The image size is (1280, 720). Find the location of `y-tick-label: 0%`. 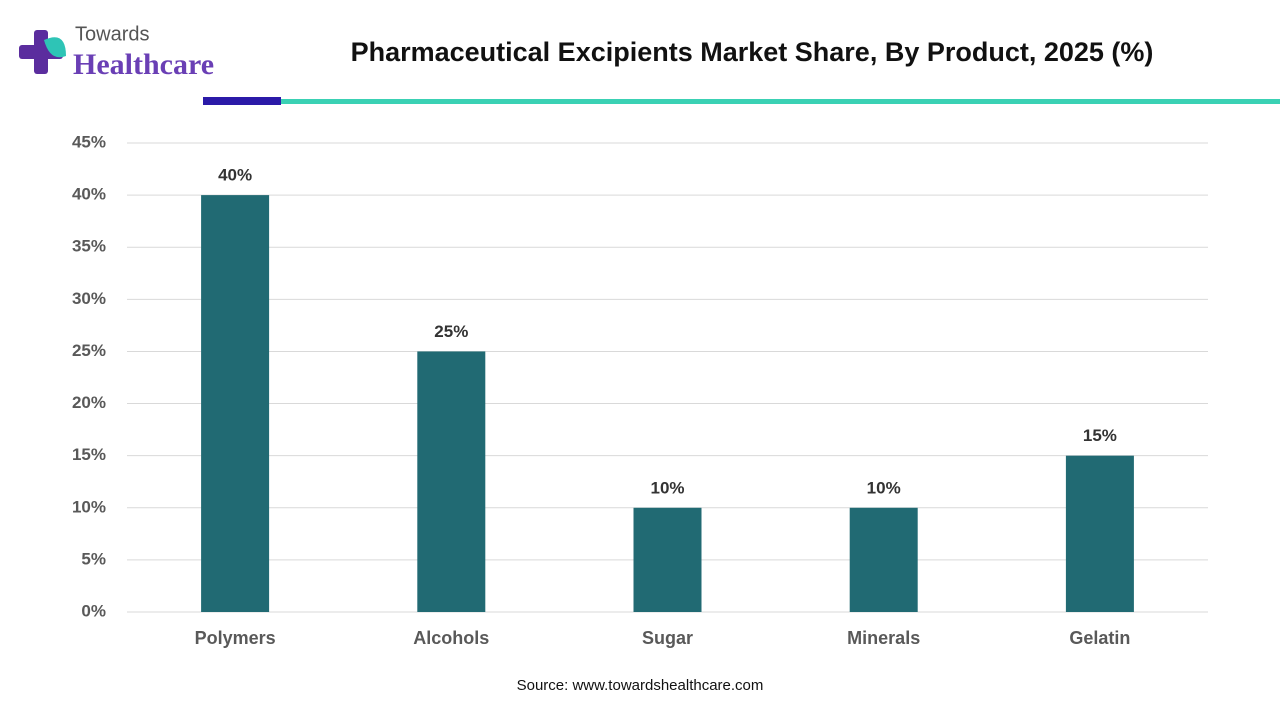

y-tick-label: 0% is located at coordinates (93, 610).